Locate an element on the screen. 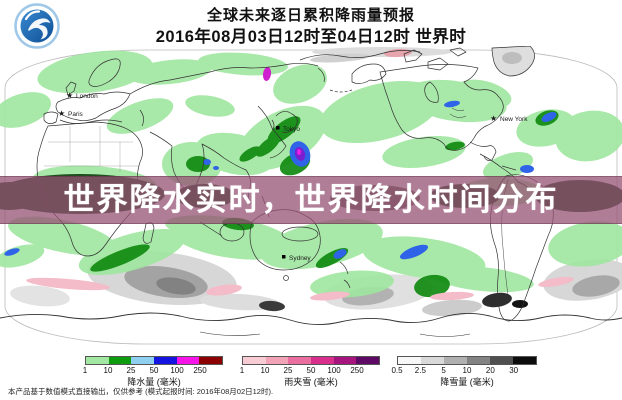 The image size is (622, 400). legend-tick-label: 2.5 is located at coordinates (420, 370).